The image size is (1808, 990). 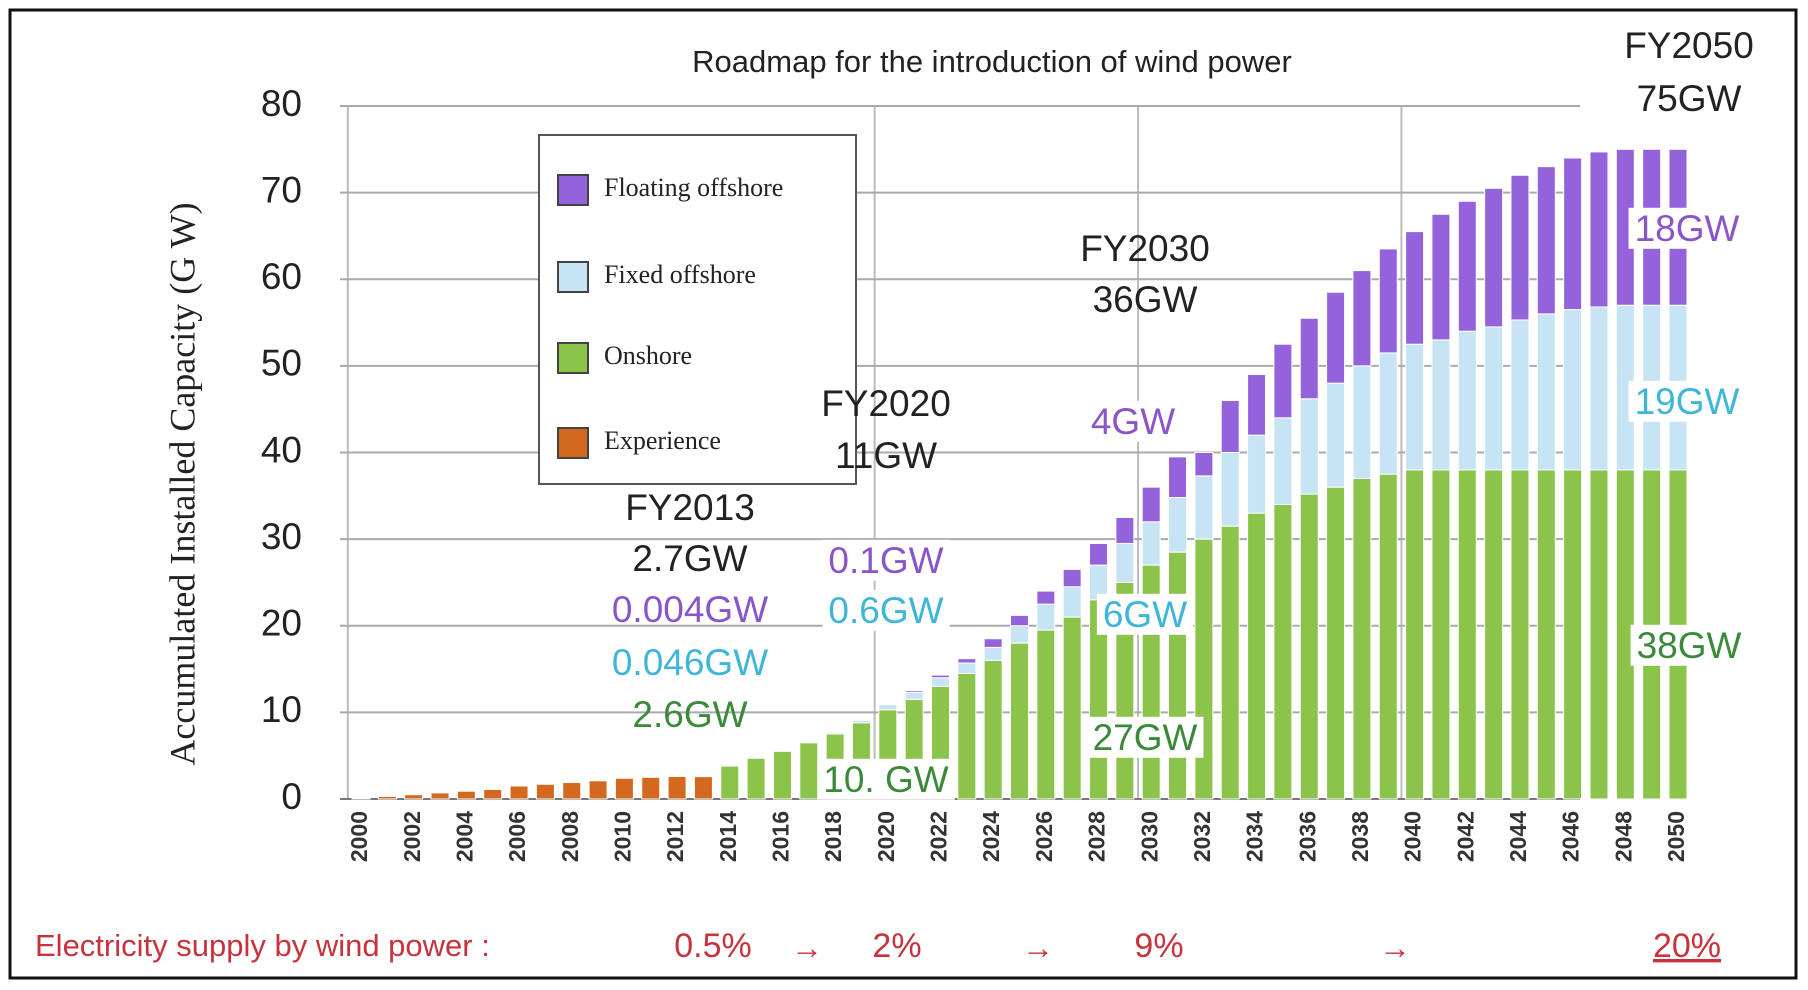 What do you see at coordinates (281, 709) in the screenshot?
I see `y-tick-label: 10` at bounding box center [281, 709].